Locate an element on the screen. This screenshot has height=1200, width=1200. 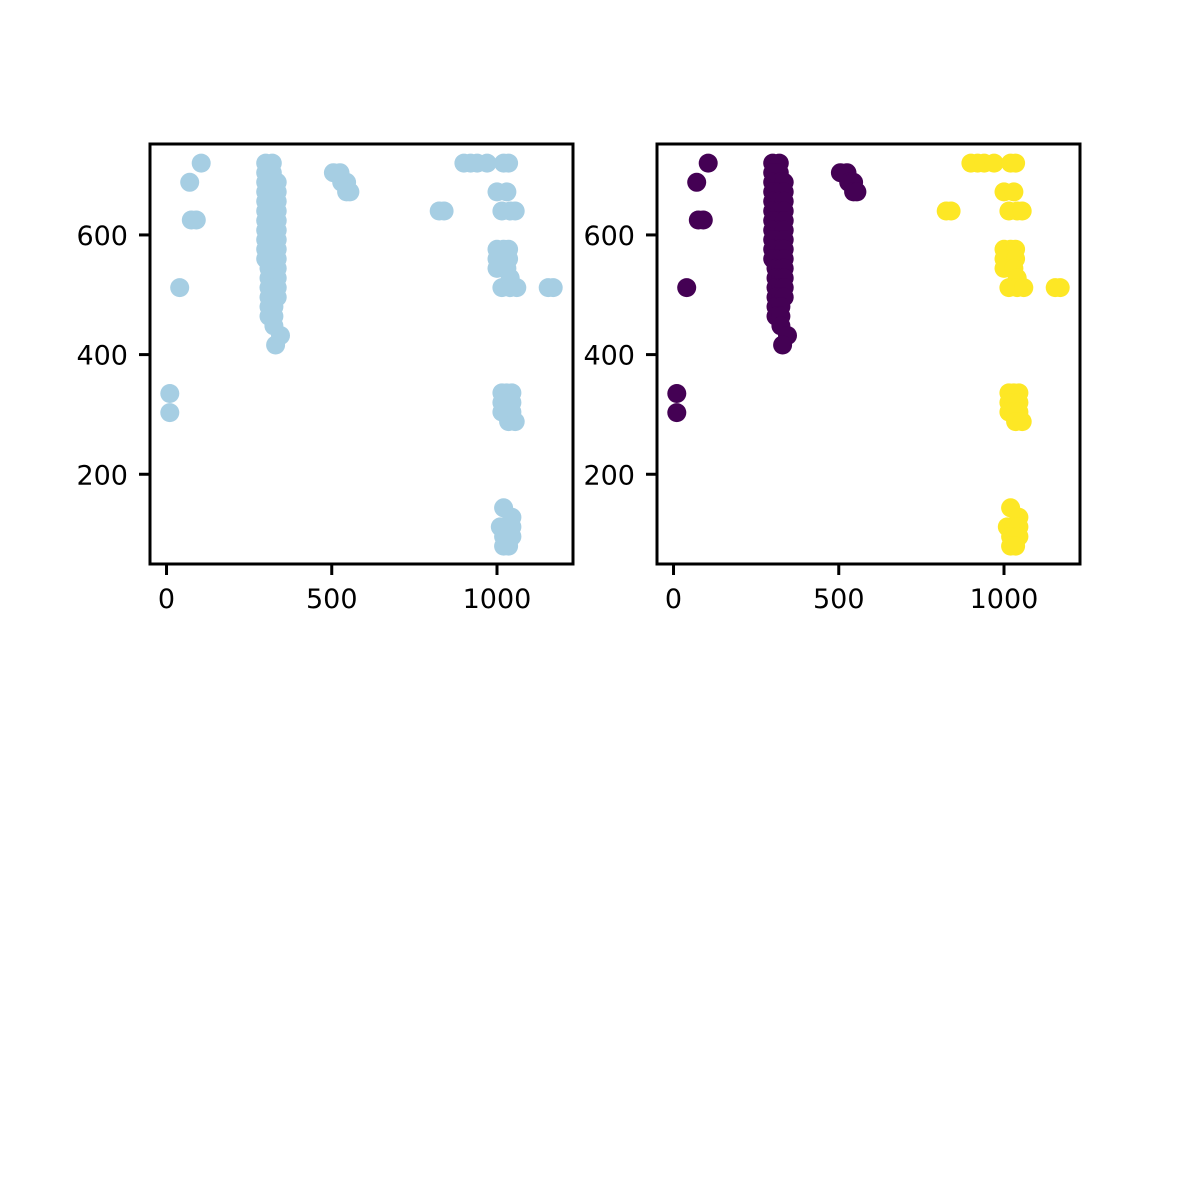
right-points-layer is located at coordinates (868, 354).